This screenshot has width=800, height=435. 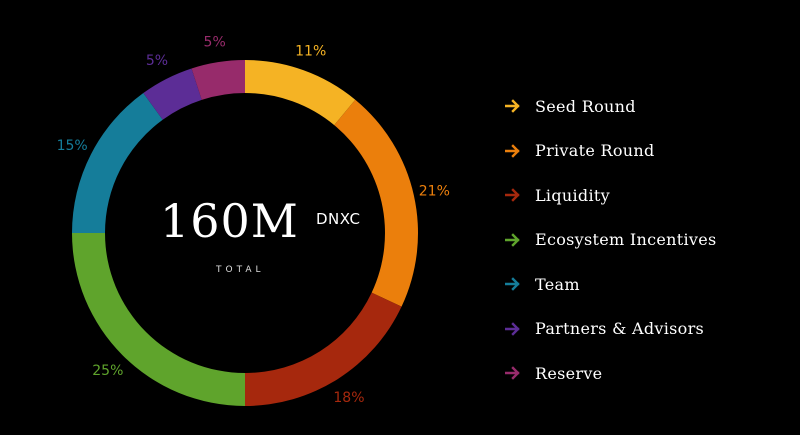 I want to click on legend-item: Seed Round, so click(x=611, y=106).